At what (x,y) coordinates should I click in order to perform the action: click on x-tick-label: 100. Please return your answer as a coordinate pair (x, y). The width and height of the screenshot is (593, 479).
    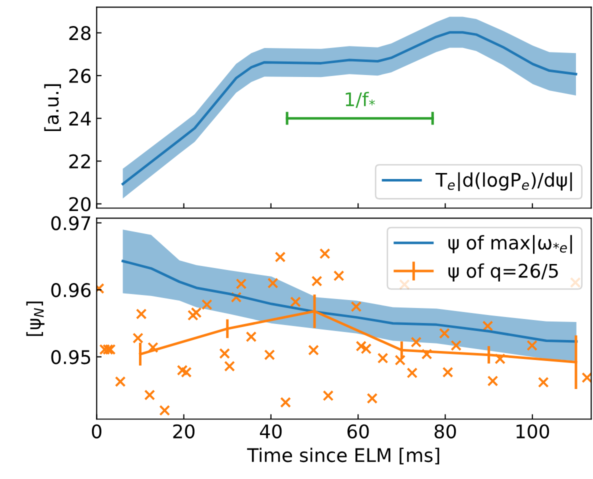
    Looking at the image, I should click on (533, 431).